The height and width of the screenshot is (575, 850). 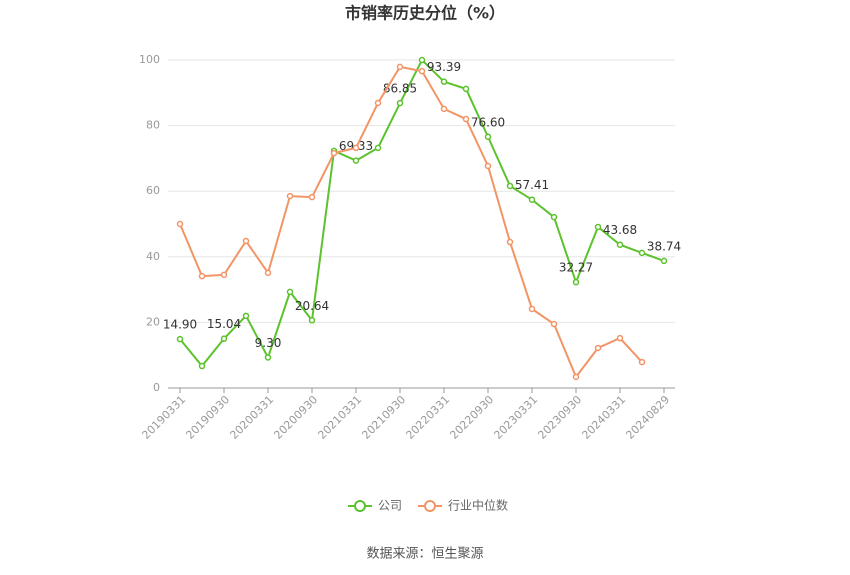 I want to click on x-tick-label: 20240331, so click(x=603, y=417).